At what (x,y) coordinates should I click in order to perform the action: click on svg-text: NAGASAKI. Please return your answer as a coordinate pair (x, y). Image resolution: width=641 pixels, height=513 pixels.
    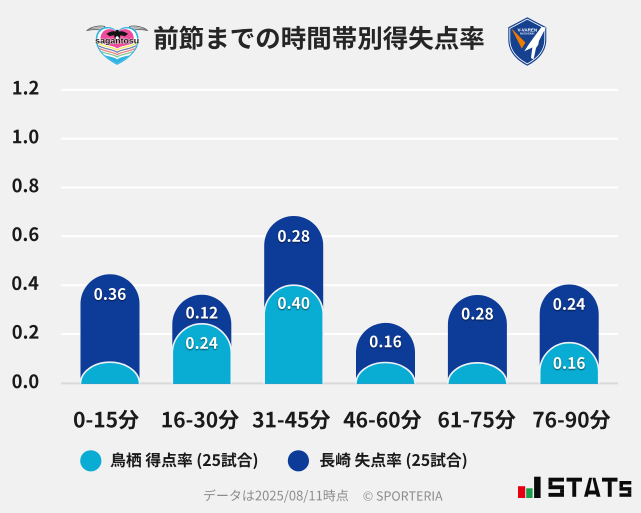
    Looking at the image, I should click on (527, 34).